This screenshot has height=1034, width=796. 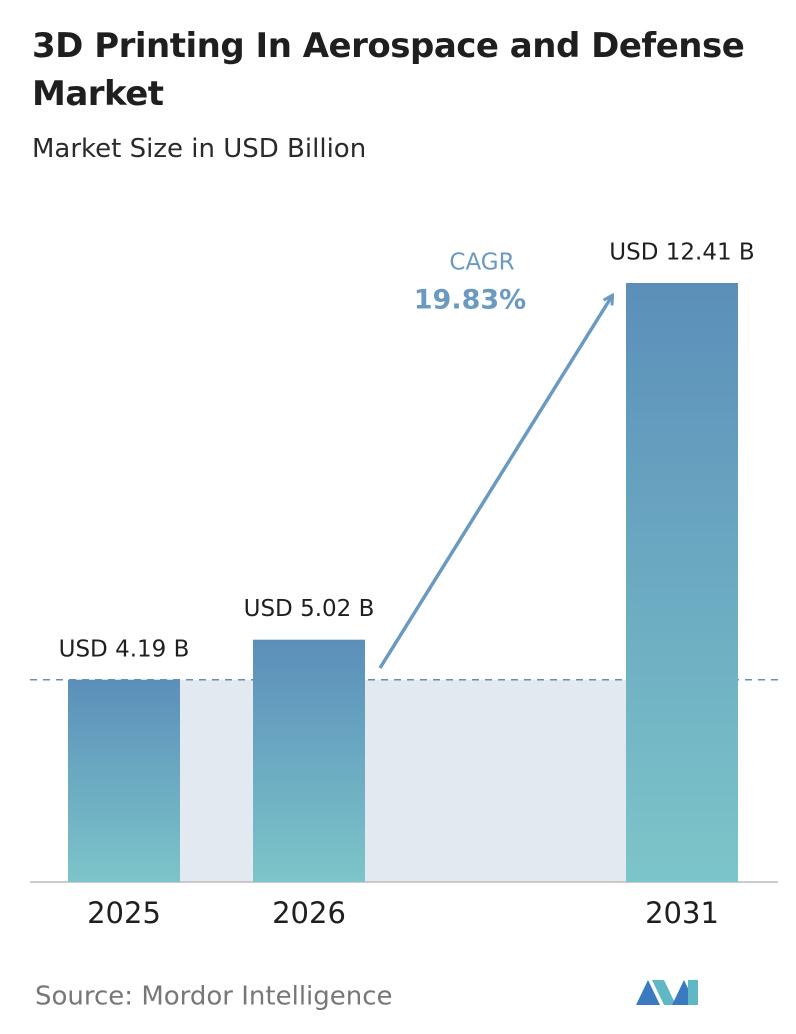 What do you see at coordinates (309, 609) in the screenshot?
I see `value-label: USD 5.02 B` at bounding box center [309, 609].